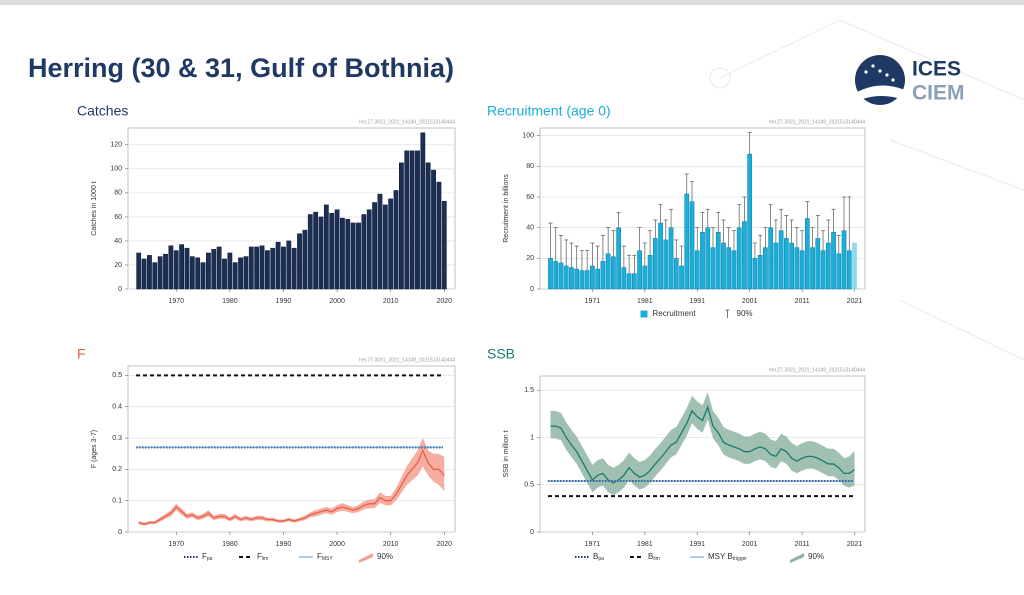  I want to click on legend-label: MSY Btrigger, so click(727, 557).